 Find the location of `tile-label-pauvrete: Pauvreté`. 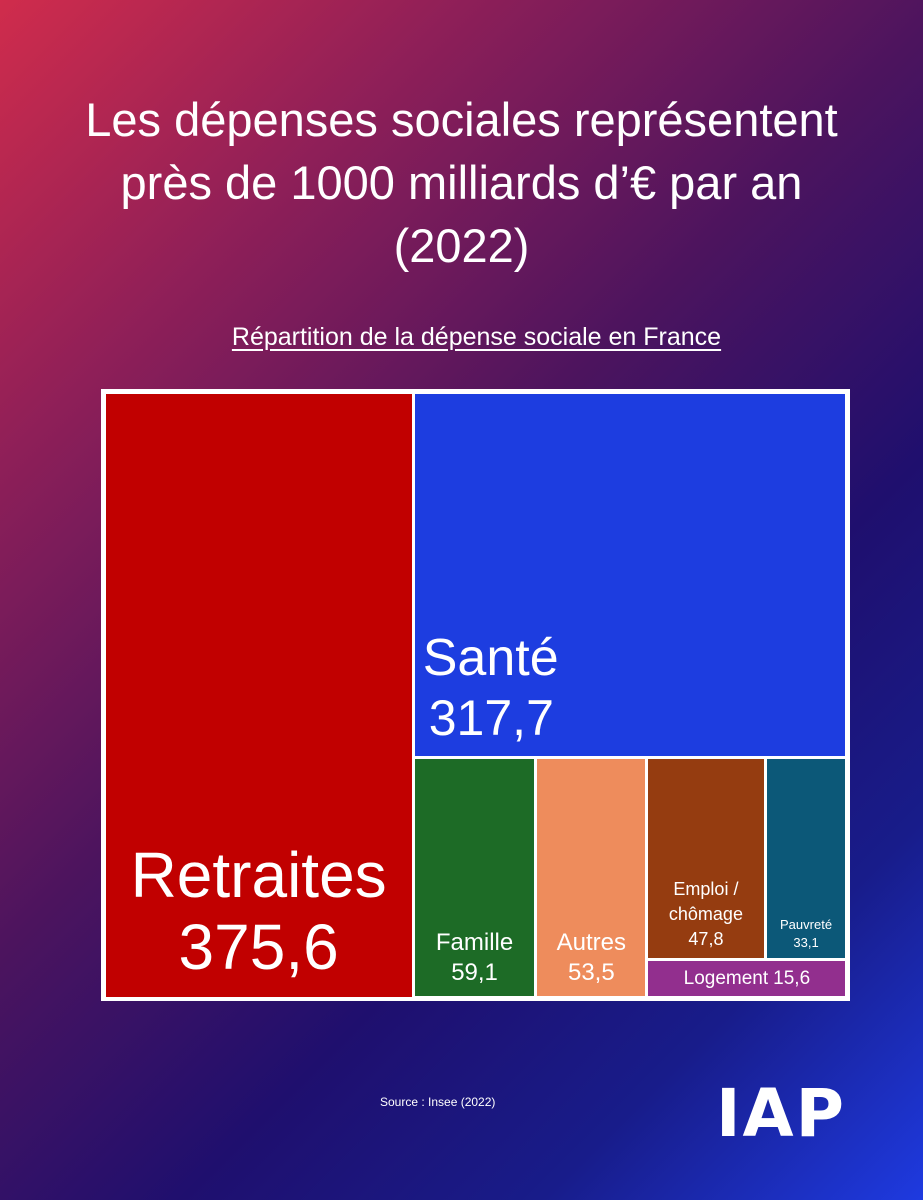

tile-label-pauvrete: Pauvreté is located at coordinates (806, 924).